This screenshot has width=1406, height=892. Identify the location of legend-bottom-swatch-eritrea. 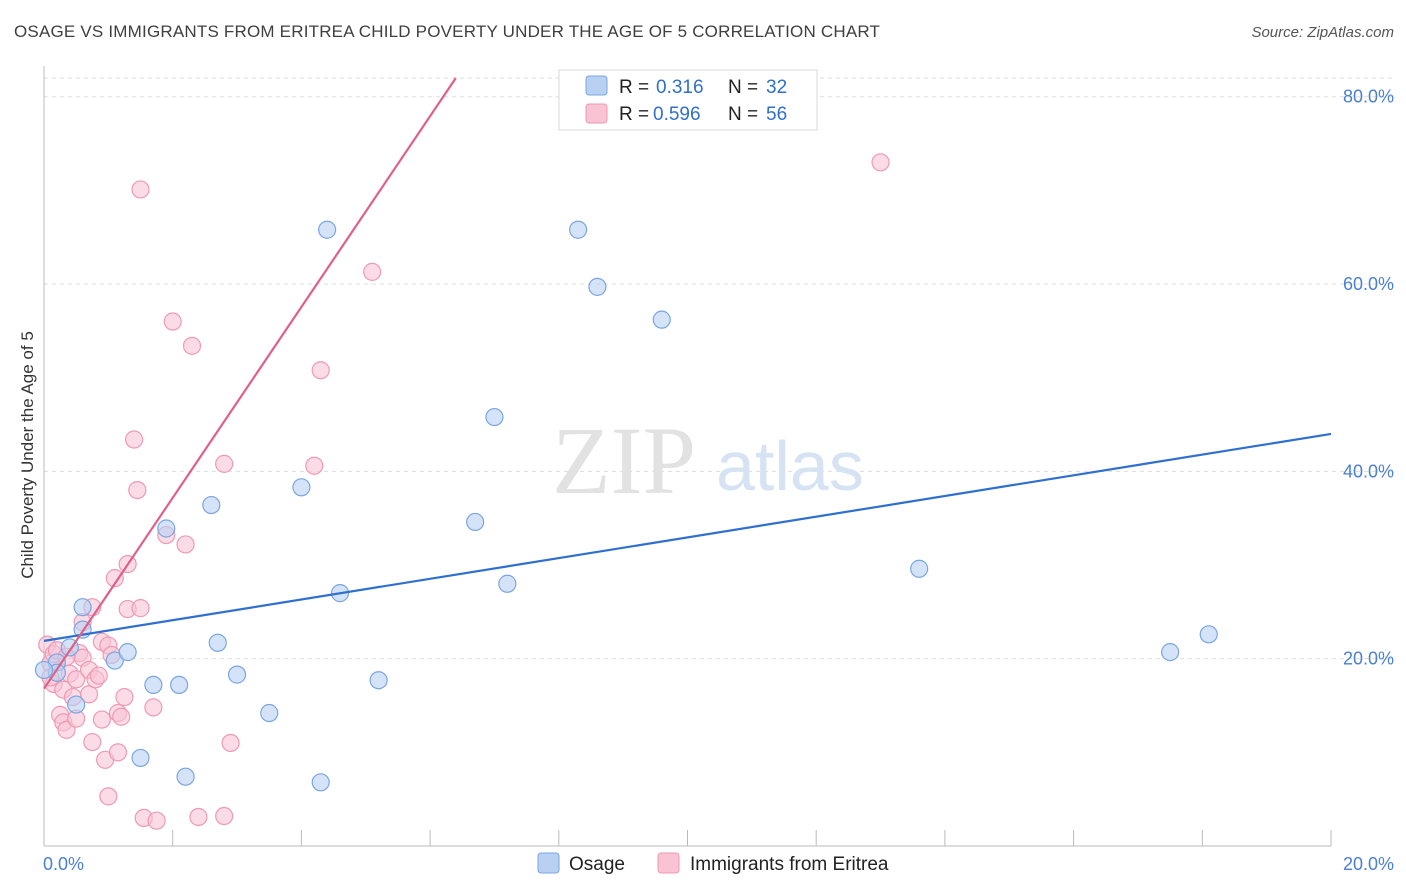
(668, 863).